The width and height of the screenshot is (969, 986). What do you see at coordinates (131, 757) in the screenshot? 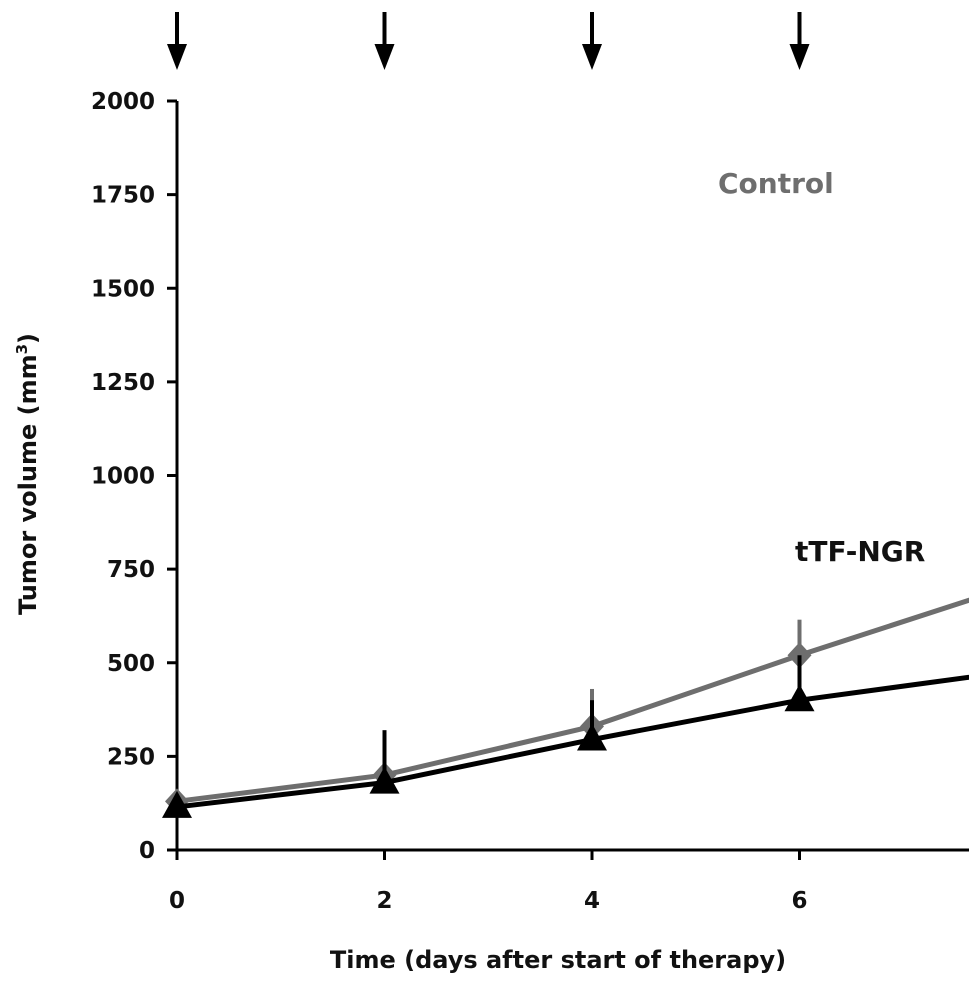
I see `y-tick-label: 250` at bounding box center [131, 757].